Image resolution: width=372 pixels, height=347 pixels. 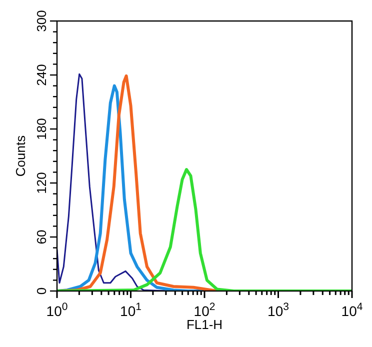 What do you see at coordinates (204, 324) in the screenshot?
I see `x-axis-title: FL1-H` at bounding box center [204, 324].